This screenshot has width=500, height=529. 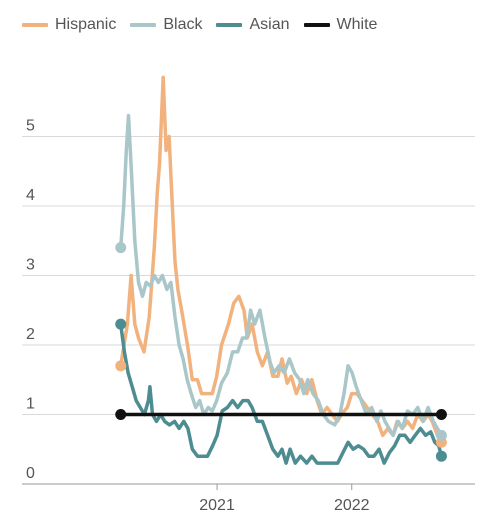 I want to click on y-tick-label: 4, so click(x=30, y=195).